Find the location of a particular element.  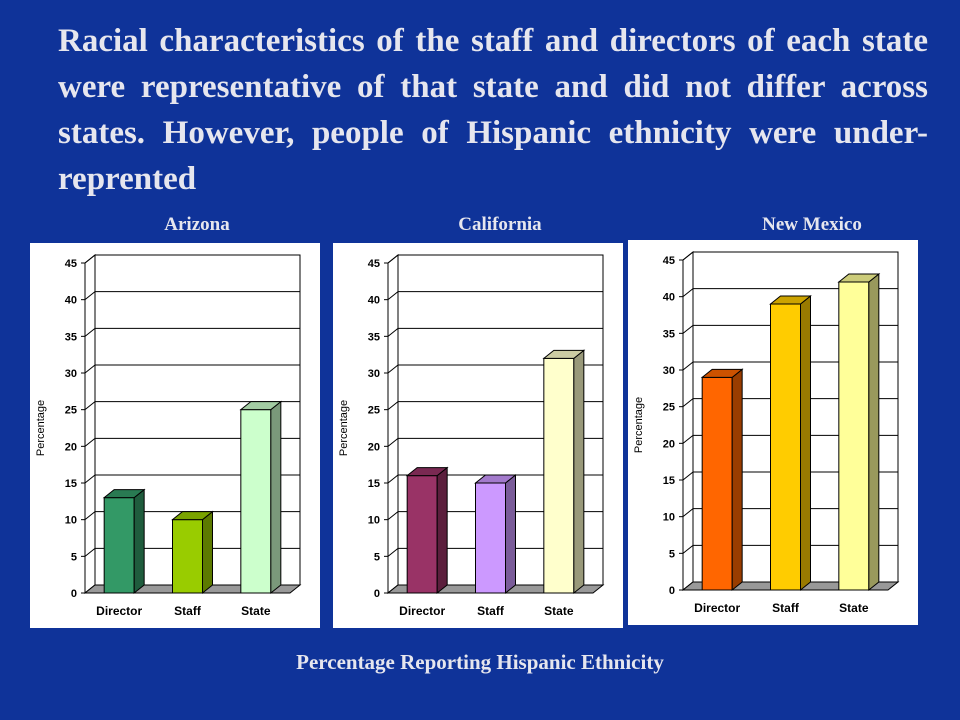

footer-title: Percentage Reporting Hispanic Ethnicity is located at coordinates (480, 662).